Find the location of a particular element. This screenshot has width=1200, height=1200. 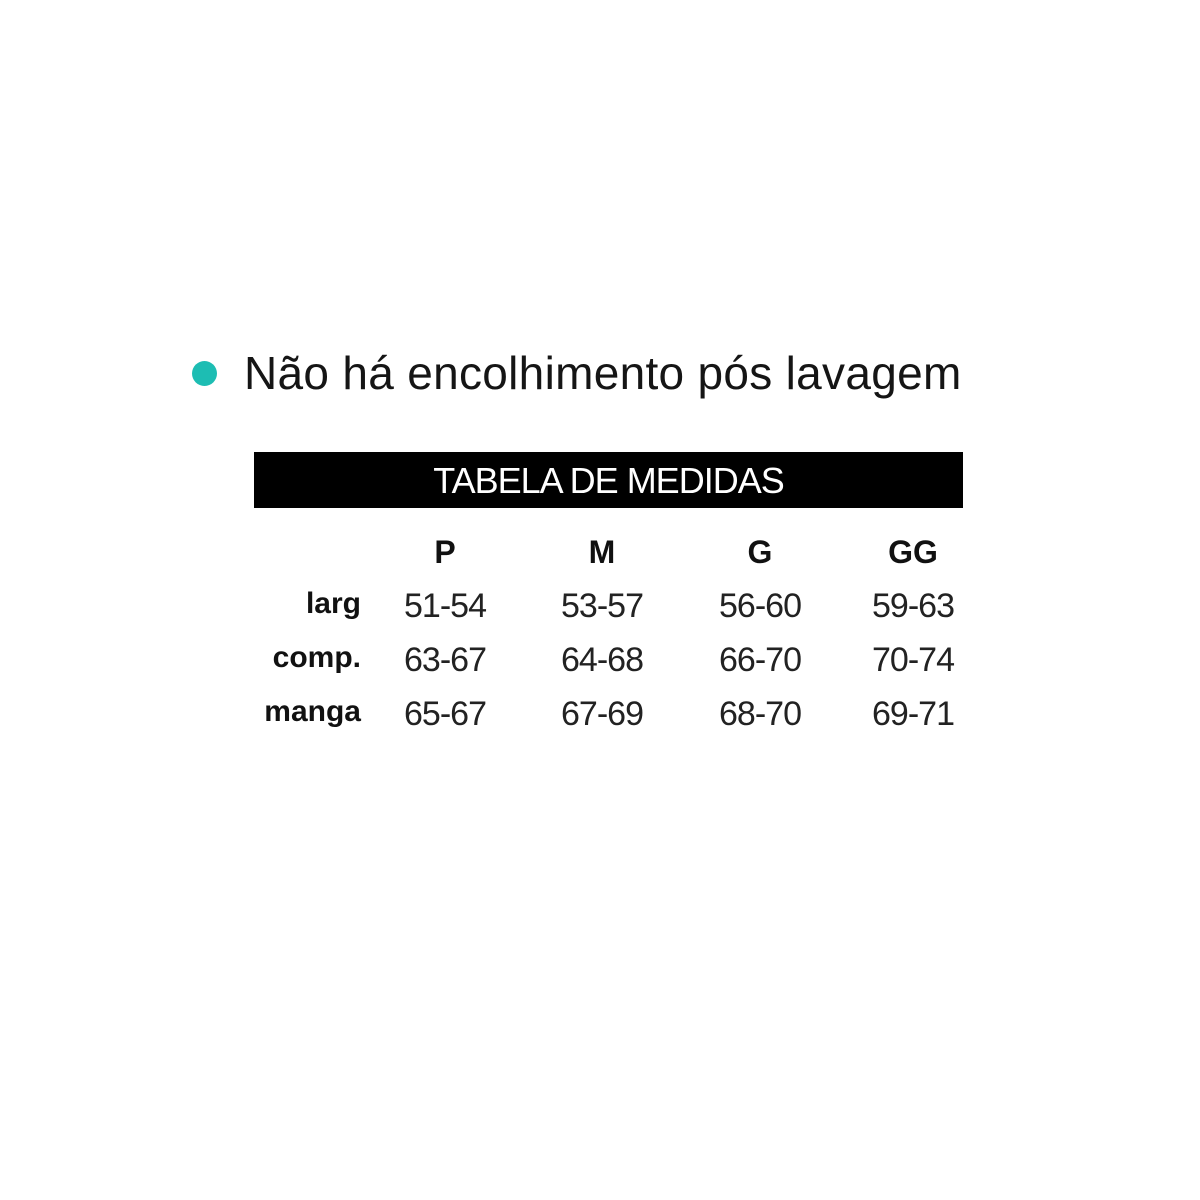

table-cell: 64-68 is located at coordinates (602, 660).